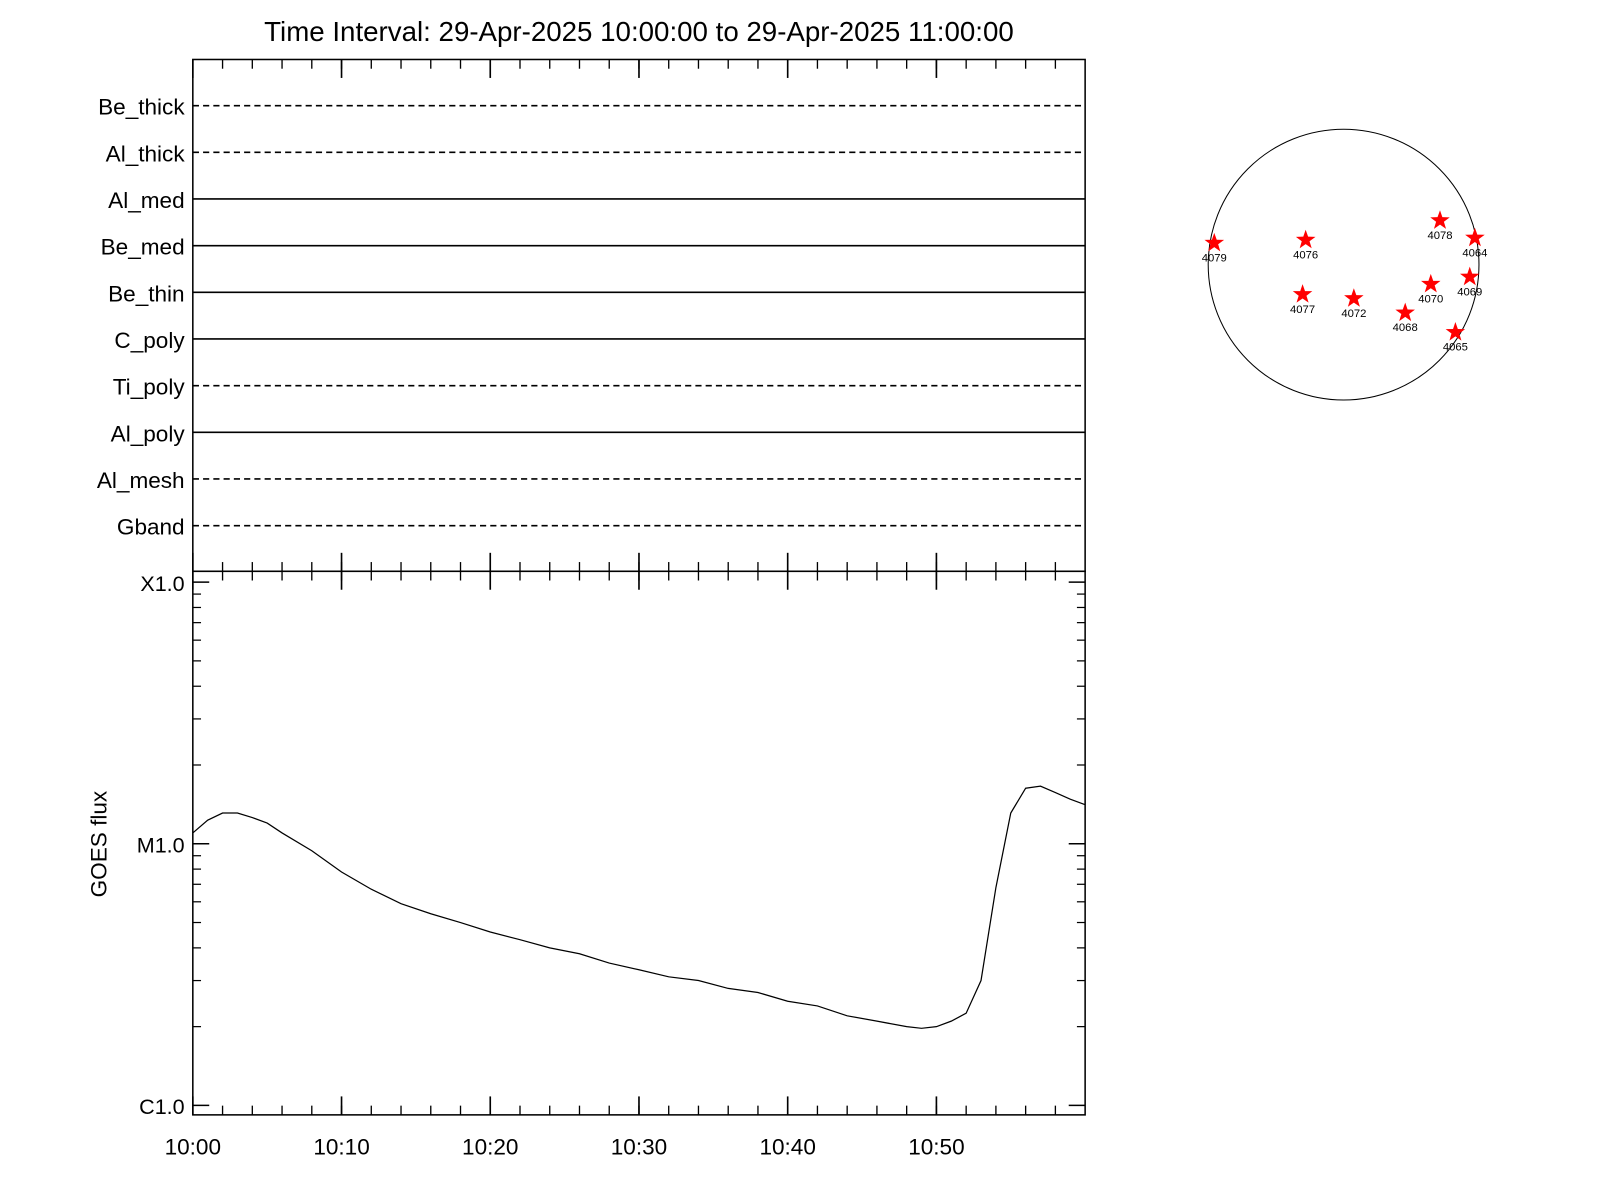 Image resolution: width=1600 pixels, height=1200 pixels. I want to click on filter-label: Al_med, so click(146, 200).